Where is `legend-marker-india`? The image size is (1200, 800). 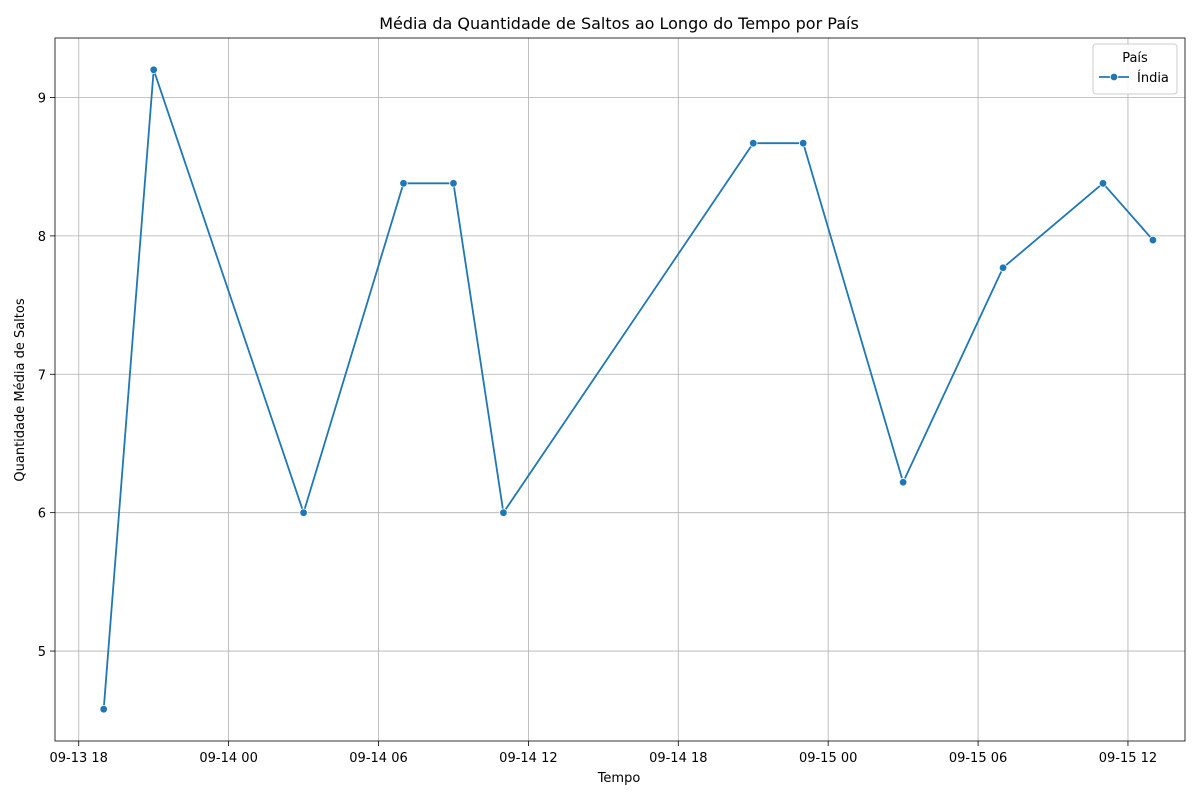
legend-marker-india is located at coordinates (1114, 77).